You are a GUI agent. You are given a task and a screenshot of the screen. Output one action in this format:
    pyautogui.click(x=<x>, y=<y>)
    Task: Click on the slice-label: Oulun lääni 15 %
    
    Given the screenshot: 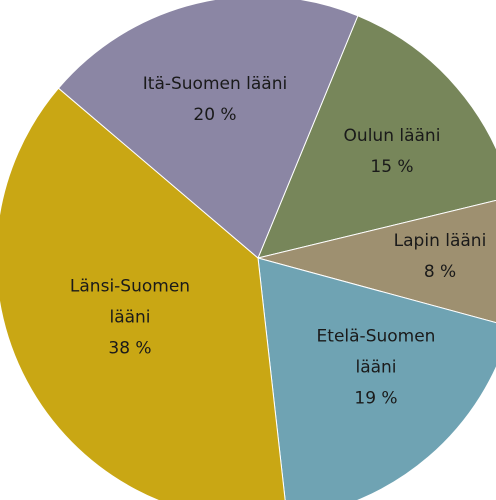 What is the action you would take?
    pyautogui.click(x=392, y=152)
    